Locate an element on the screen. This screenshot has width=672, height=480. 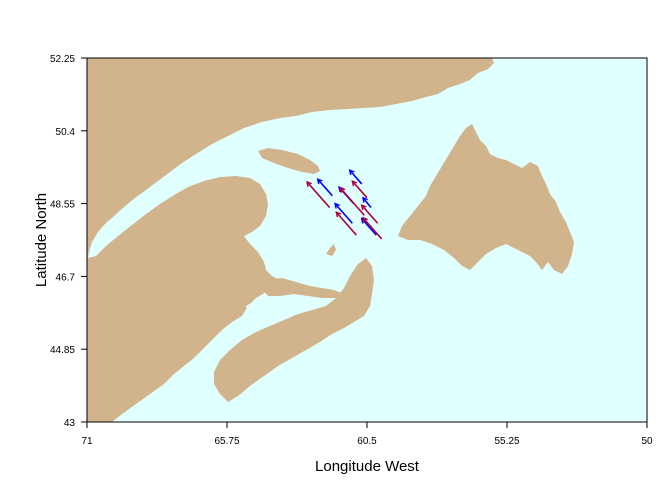
x-tick-label: 65.75 is located at coordinates (226, 441).